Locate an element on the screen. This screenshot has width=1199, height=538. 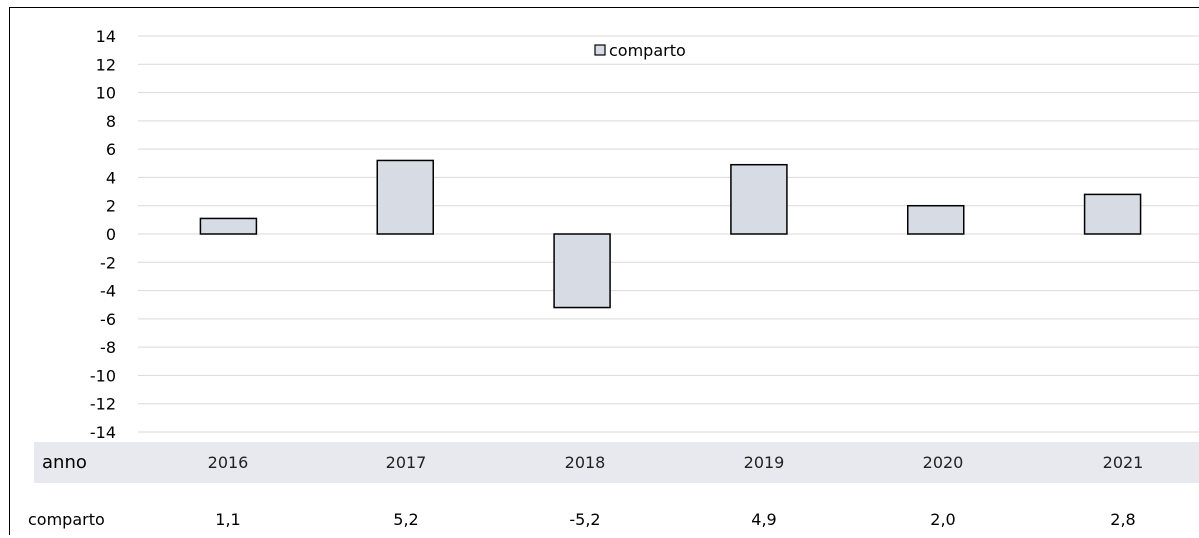
table-year-cell: 2020 is located at coordinates (943, 462).